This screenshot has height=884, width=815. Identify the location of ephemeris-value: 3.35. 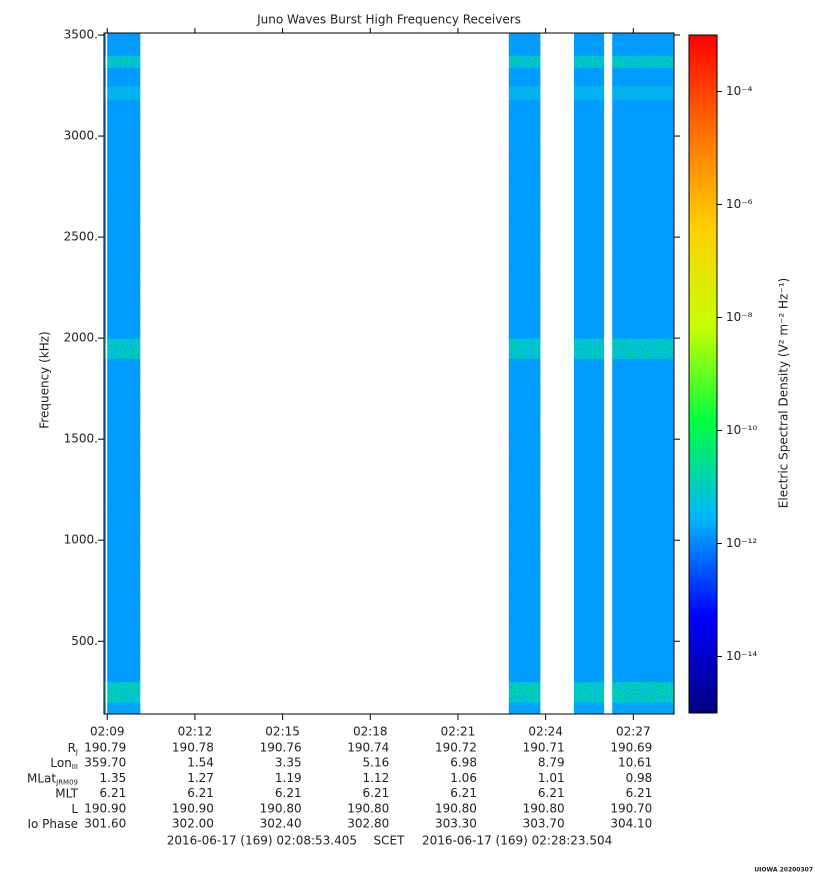
(288, 763).